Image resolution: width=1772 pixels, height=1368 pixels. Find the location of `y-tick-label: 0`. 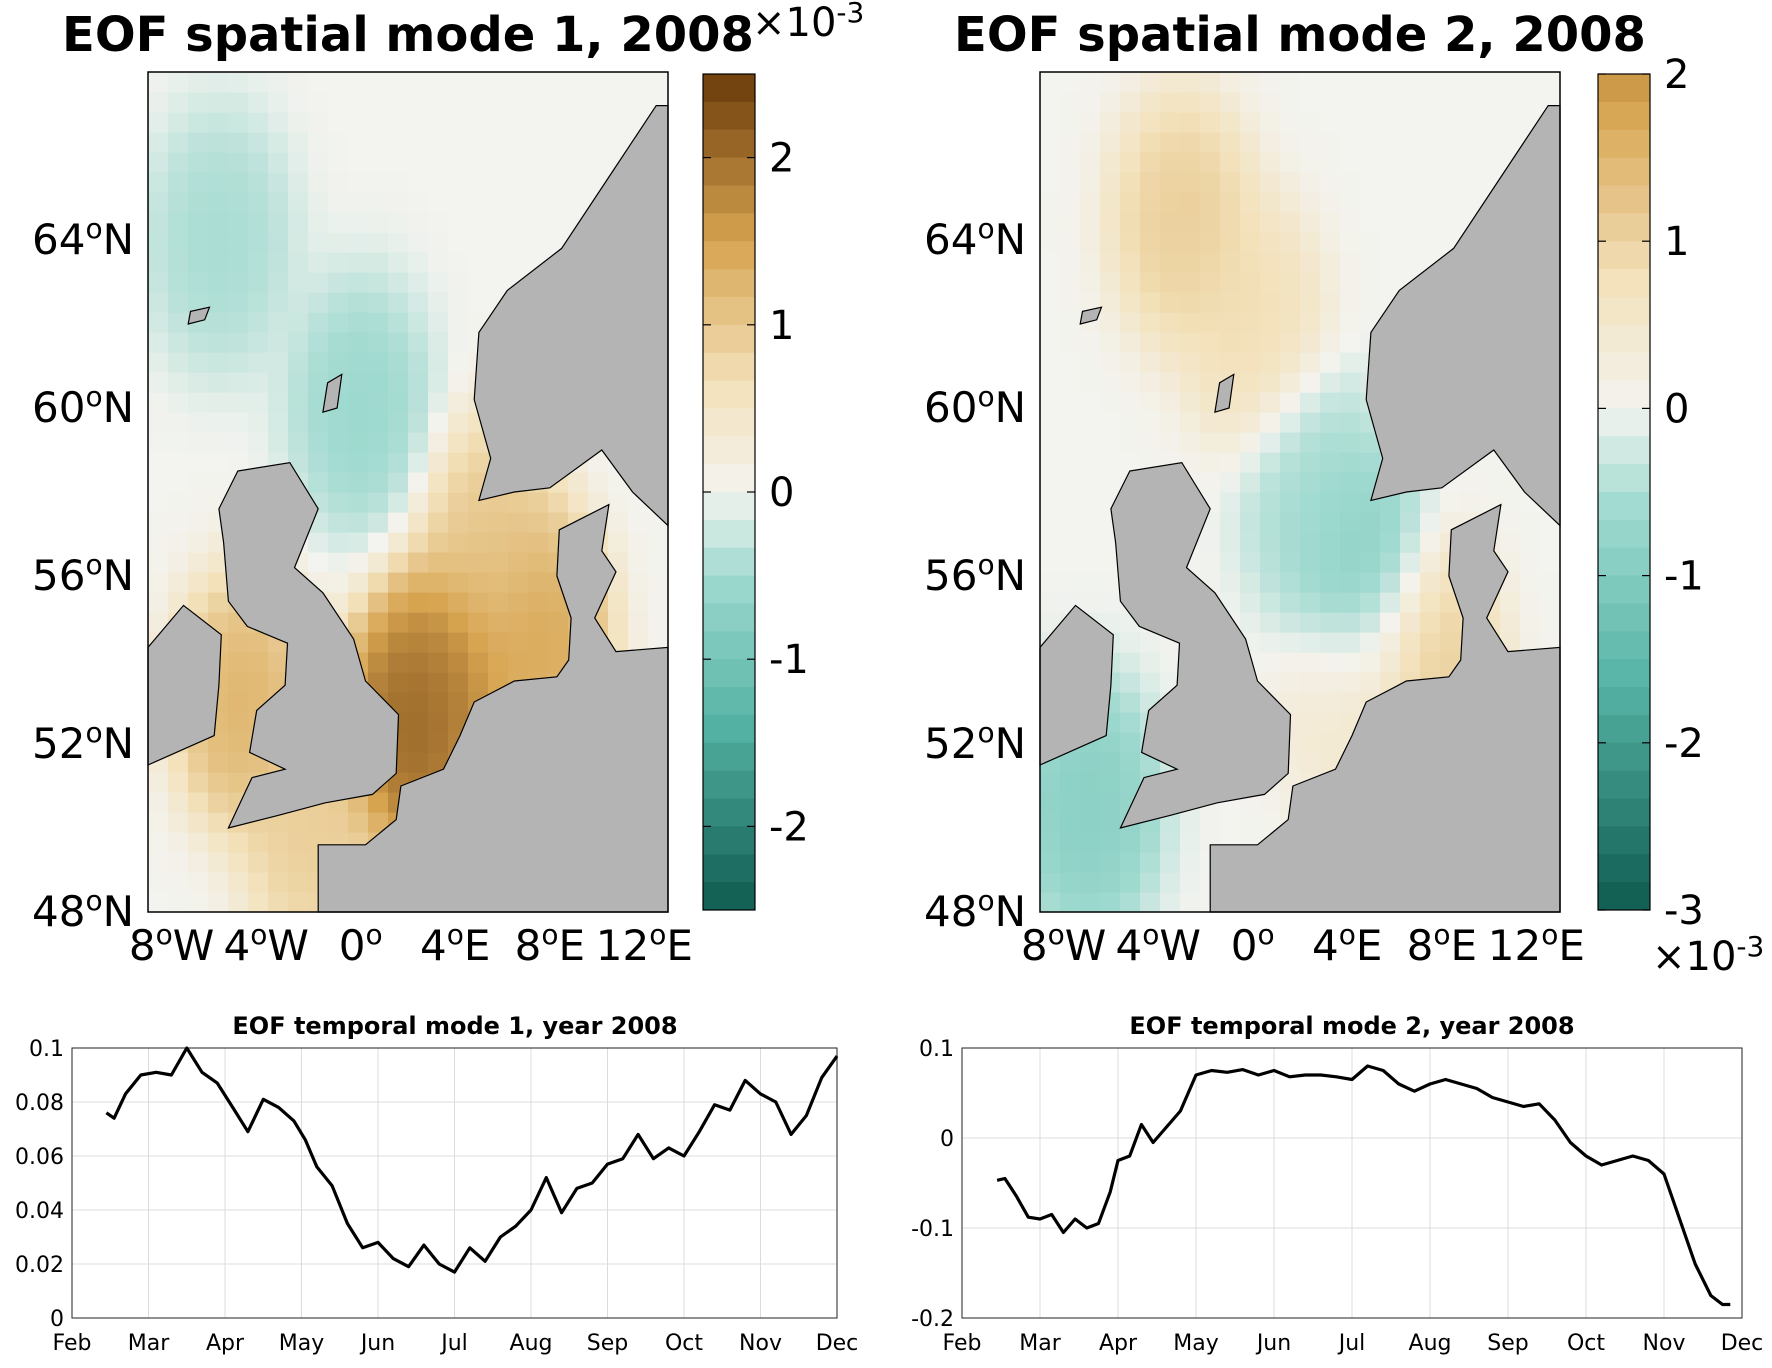

y-tick-label: 0 is located at coordinates (947, 1139).